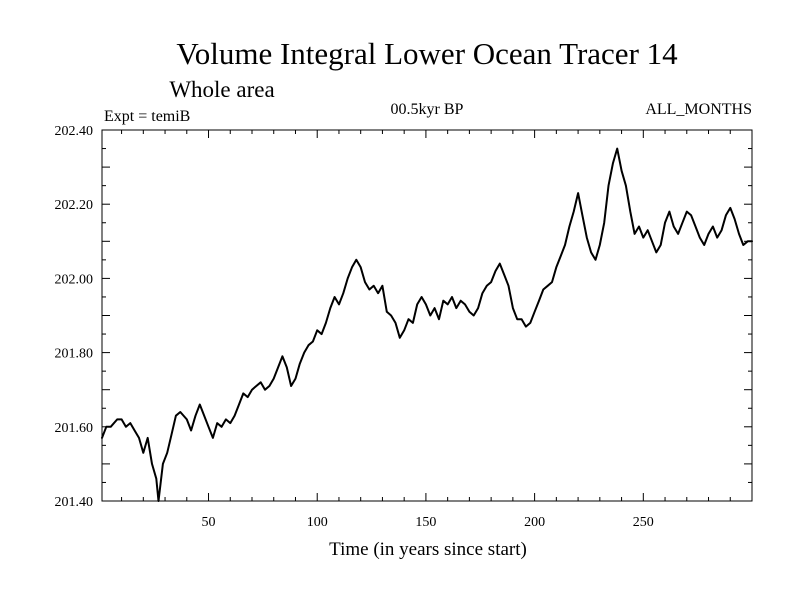 The height and width of the screenshot is (600, 800). Describe the element at coordinates (147, 116) in the screenshot. I see `experiment-label: Expt = temiB` at that location.